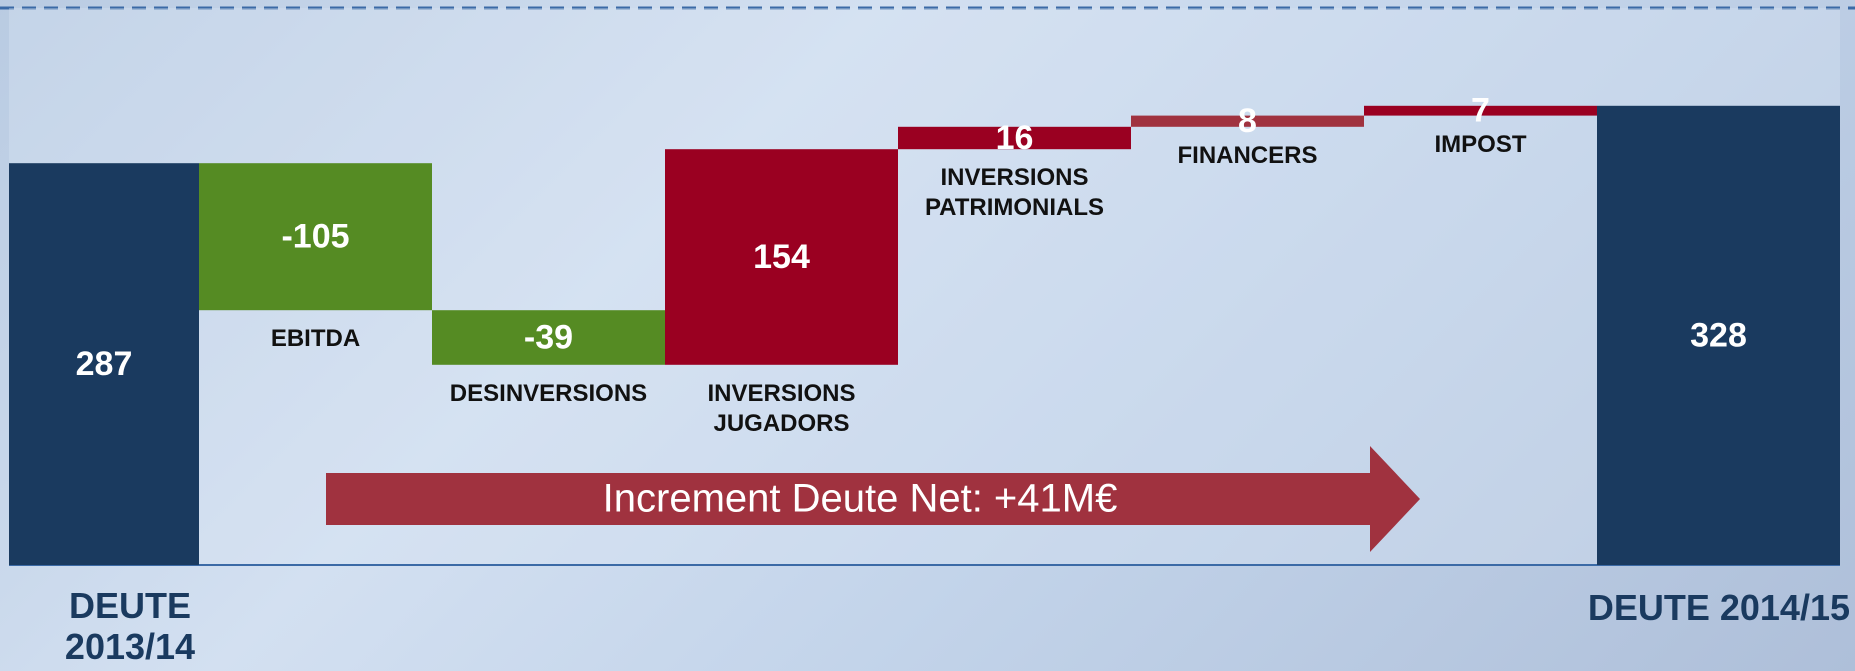  What do you see at coordinates (1014, 193) in the screenshot?
I see `category-label: INVERSIONS PATRIMONIALS` at bounding box center [1014, 193].